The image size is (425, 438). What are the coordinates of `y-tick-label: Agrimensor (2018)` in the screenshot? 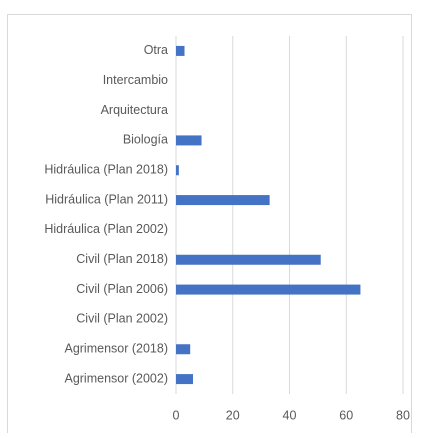 It's located at (116, 349).